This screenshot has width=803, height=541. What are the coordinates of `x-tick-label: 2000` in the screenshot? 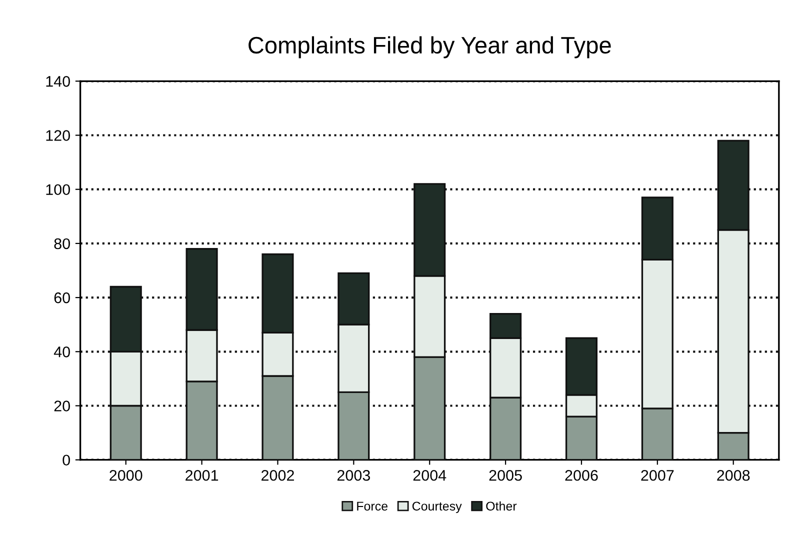 It's located at (126, 475).